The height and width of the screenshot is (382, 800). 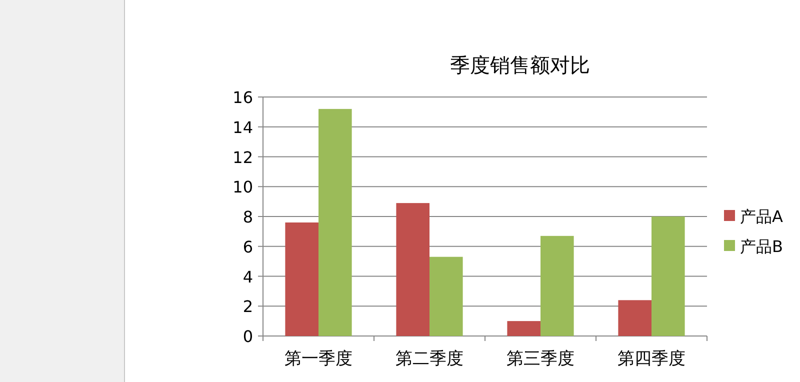 I want to click on y-tick-label: 4, so click(x=247, y=276).